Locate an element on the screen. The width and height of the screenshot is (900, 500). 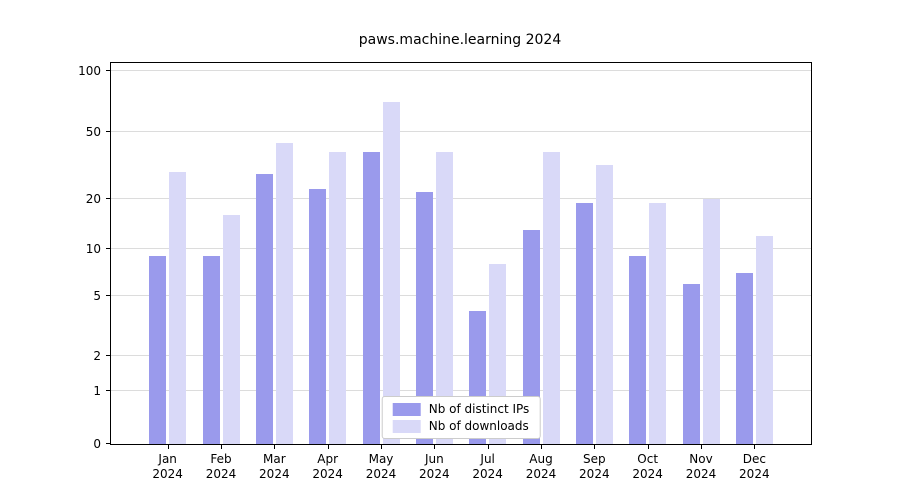
chart-title: paws.machine.learning 2024 is located at coordinates (460, 40).